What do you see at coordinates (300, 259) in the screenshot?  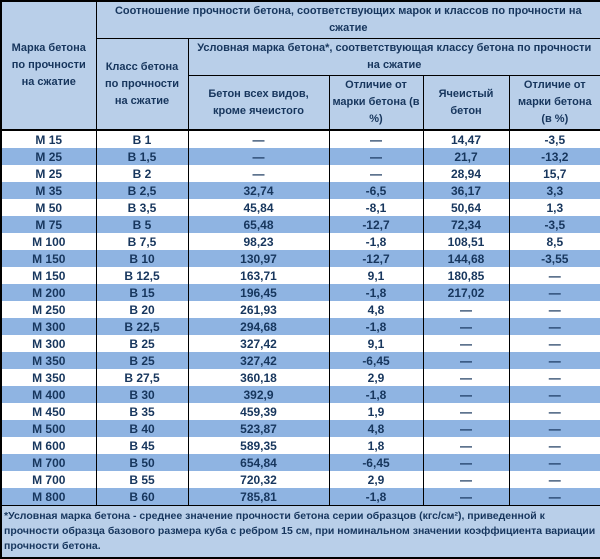 I see `table-row: М 150 В 10 130,97 -12,7 144,68 -3,55` at bounding box center [300, 259].